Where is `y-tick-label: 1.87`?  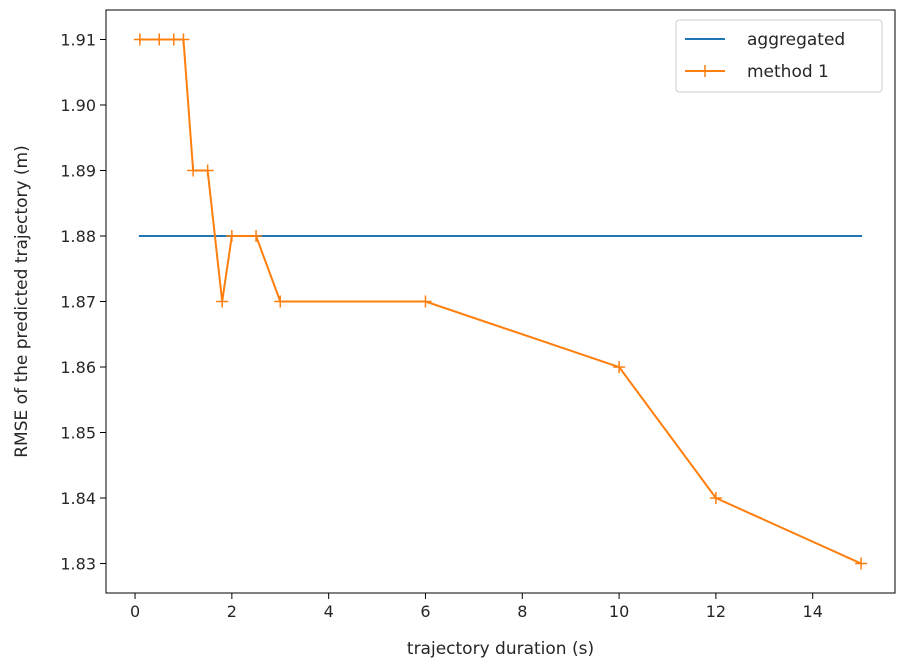 y-tick-label: 1.87 is located at coordinates (78, 302).